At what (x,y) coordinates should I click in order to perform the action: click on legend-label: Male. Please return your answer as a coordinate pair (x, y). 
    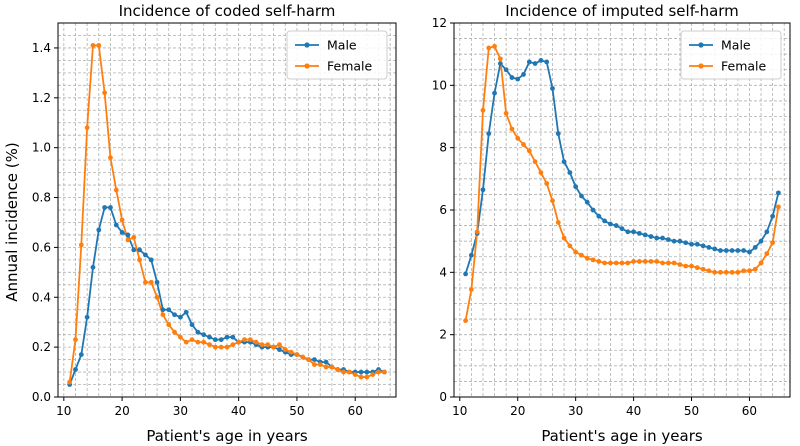
    Looking at the image, I should click on (342, 45).